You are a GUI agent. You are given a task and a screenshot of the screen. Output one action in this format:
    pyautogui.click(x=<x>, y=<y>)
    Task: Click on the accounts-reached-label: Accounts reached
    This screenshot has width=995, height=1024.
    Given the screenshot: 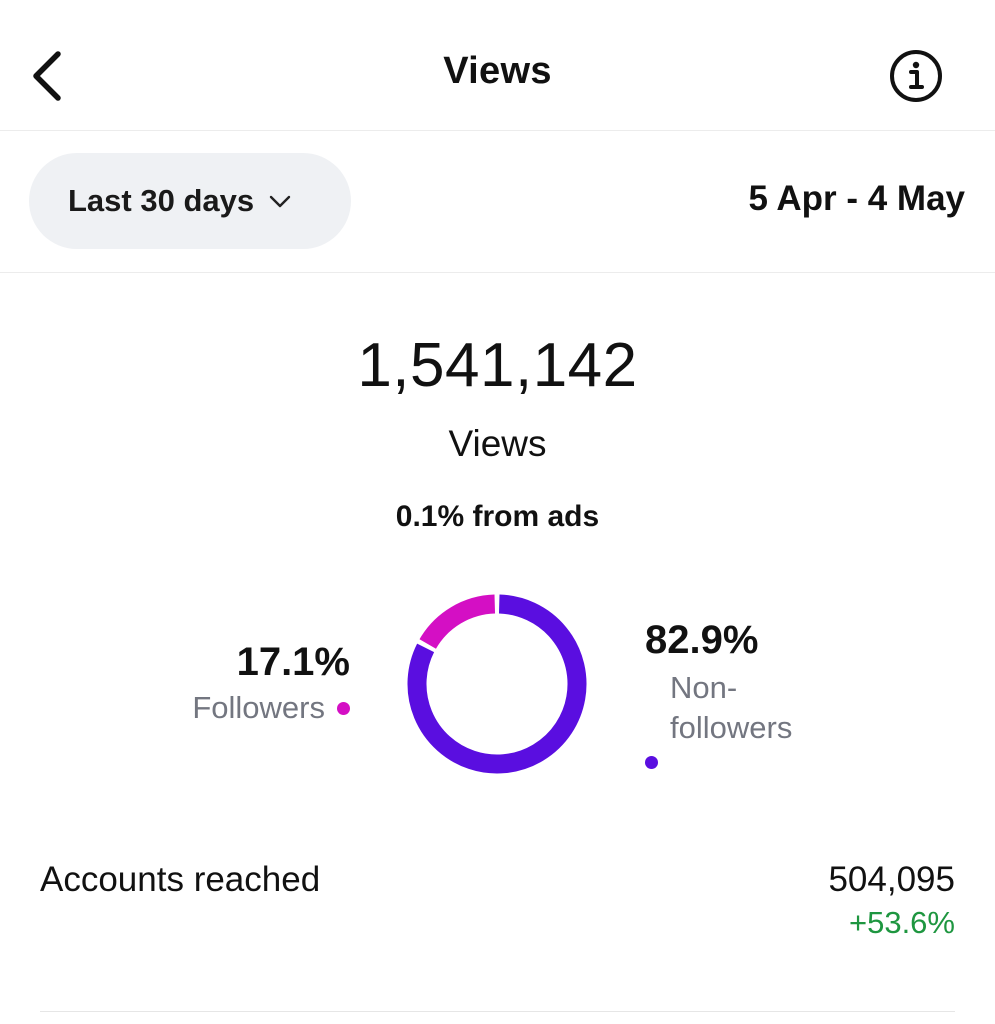 What is the action you would take?
    pyautogui.click(x=180, y=879)
    